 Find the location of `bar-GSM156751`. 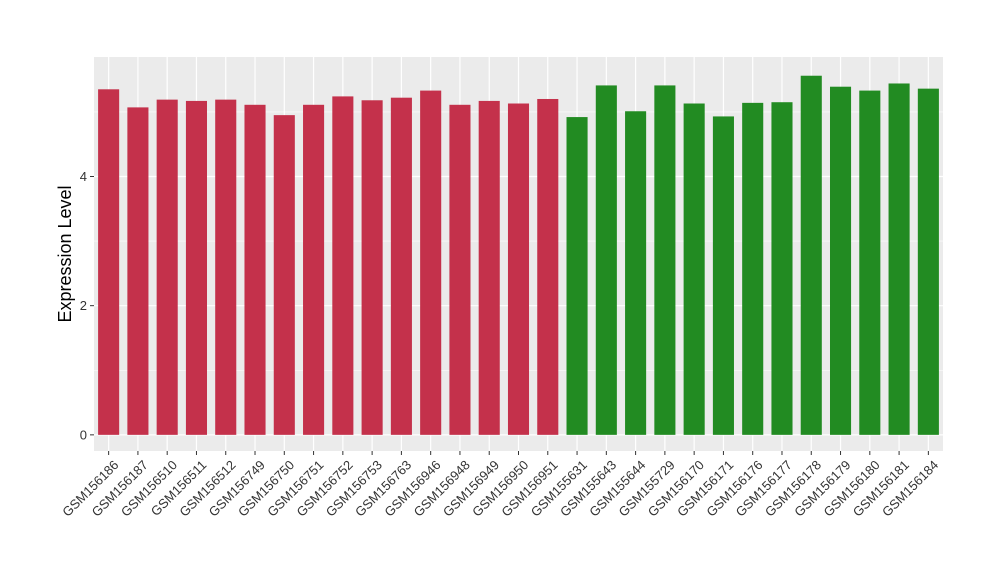

bar-GSM156751 is located at coordinates (314, 269).